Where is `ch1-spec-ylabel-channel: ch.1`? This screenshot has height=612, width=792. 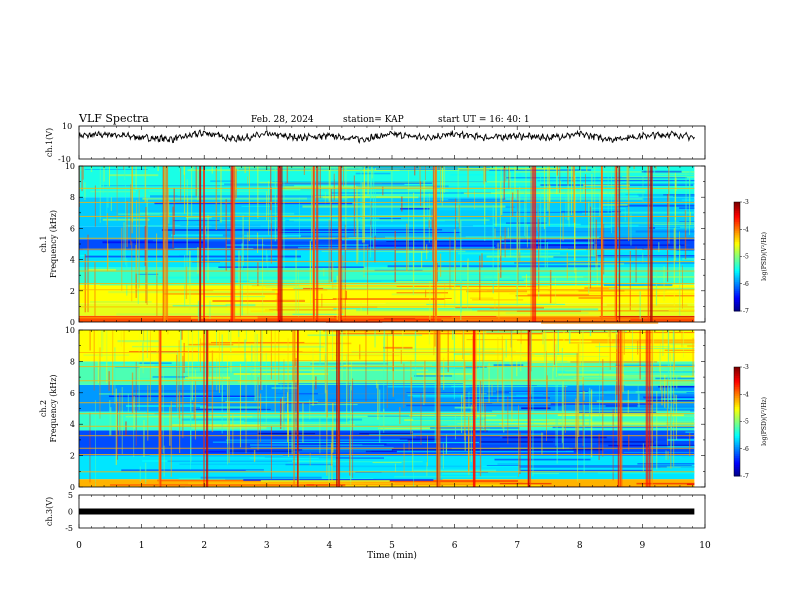 ch1-spec-ylabel-channel: ch.1 is located at coordinates (43, 243).